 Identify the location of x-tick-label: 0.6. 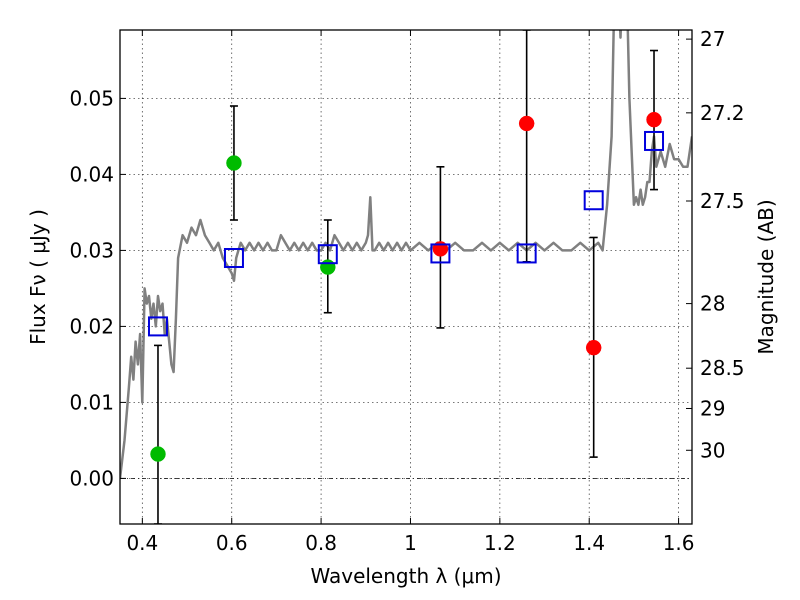
(232, 543).